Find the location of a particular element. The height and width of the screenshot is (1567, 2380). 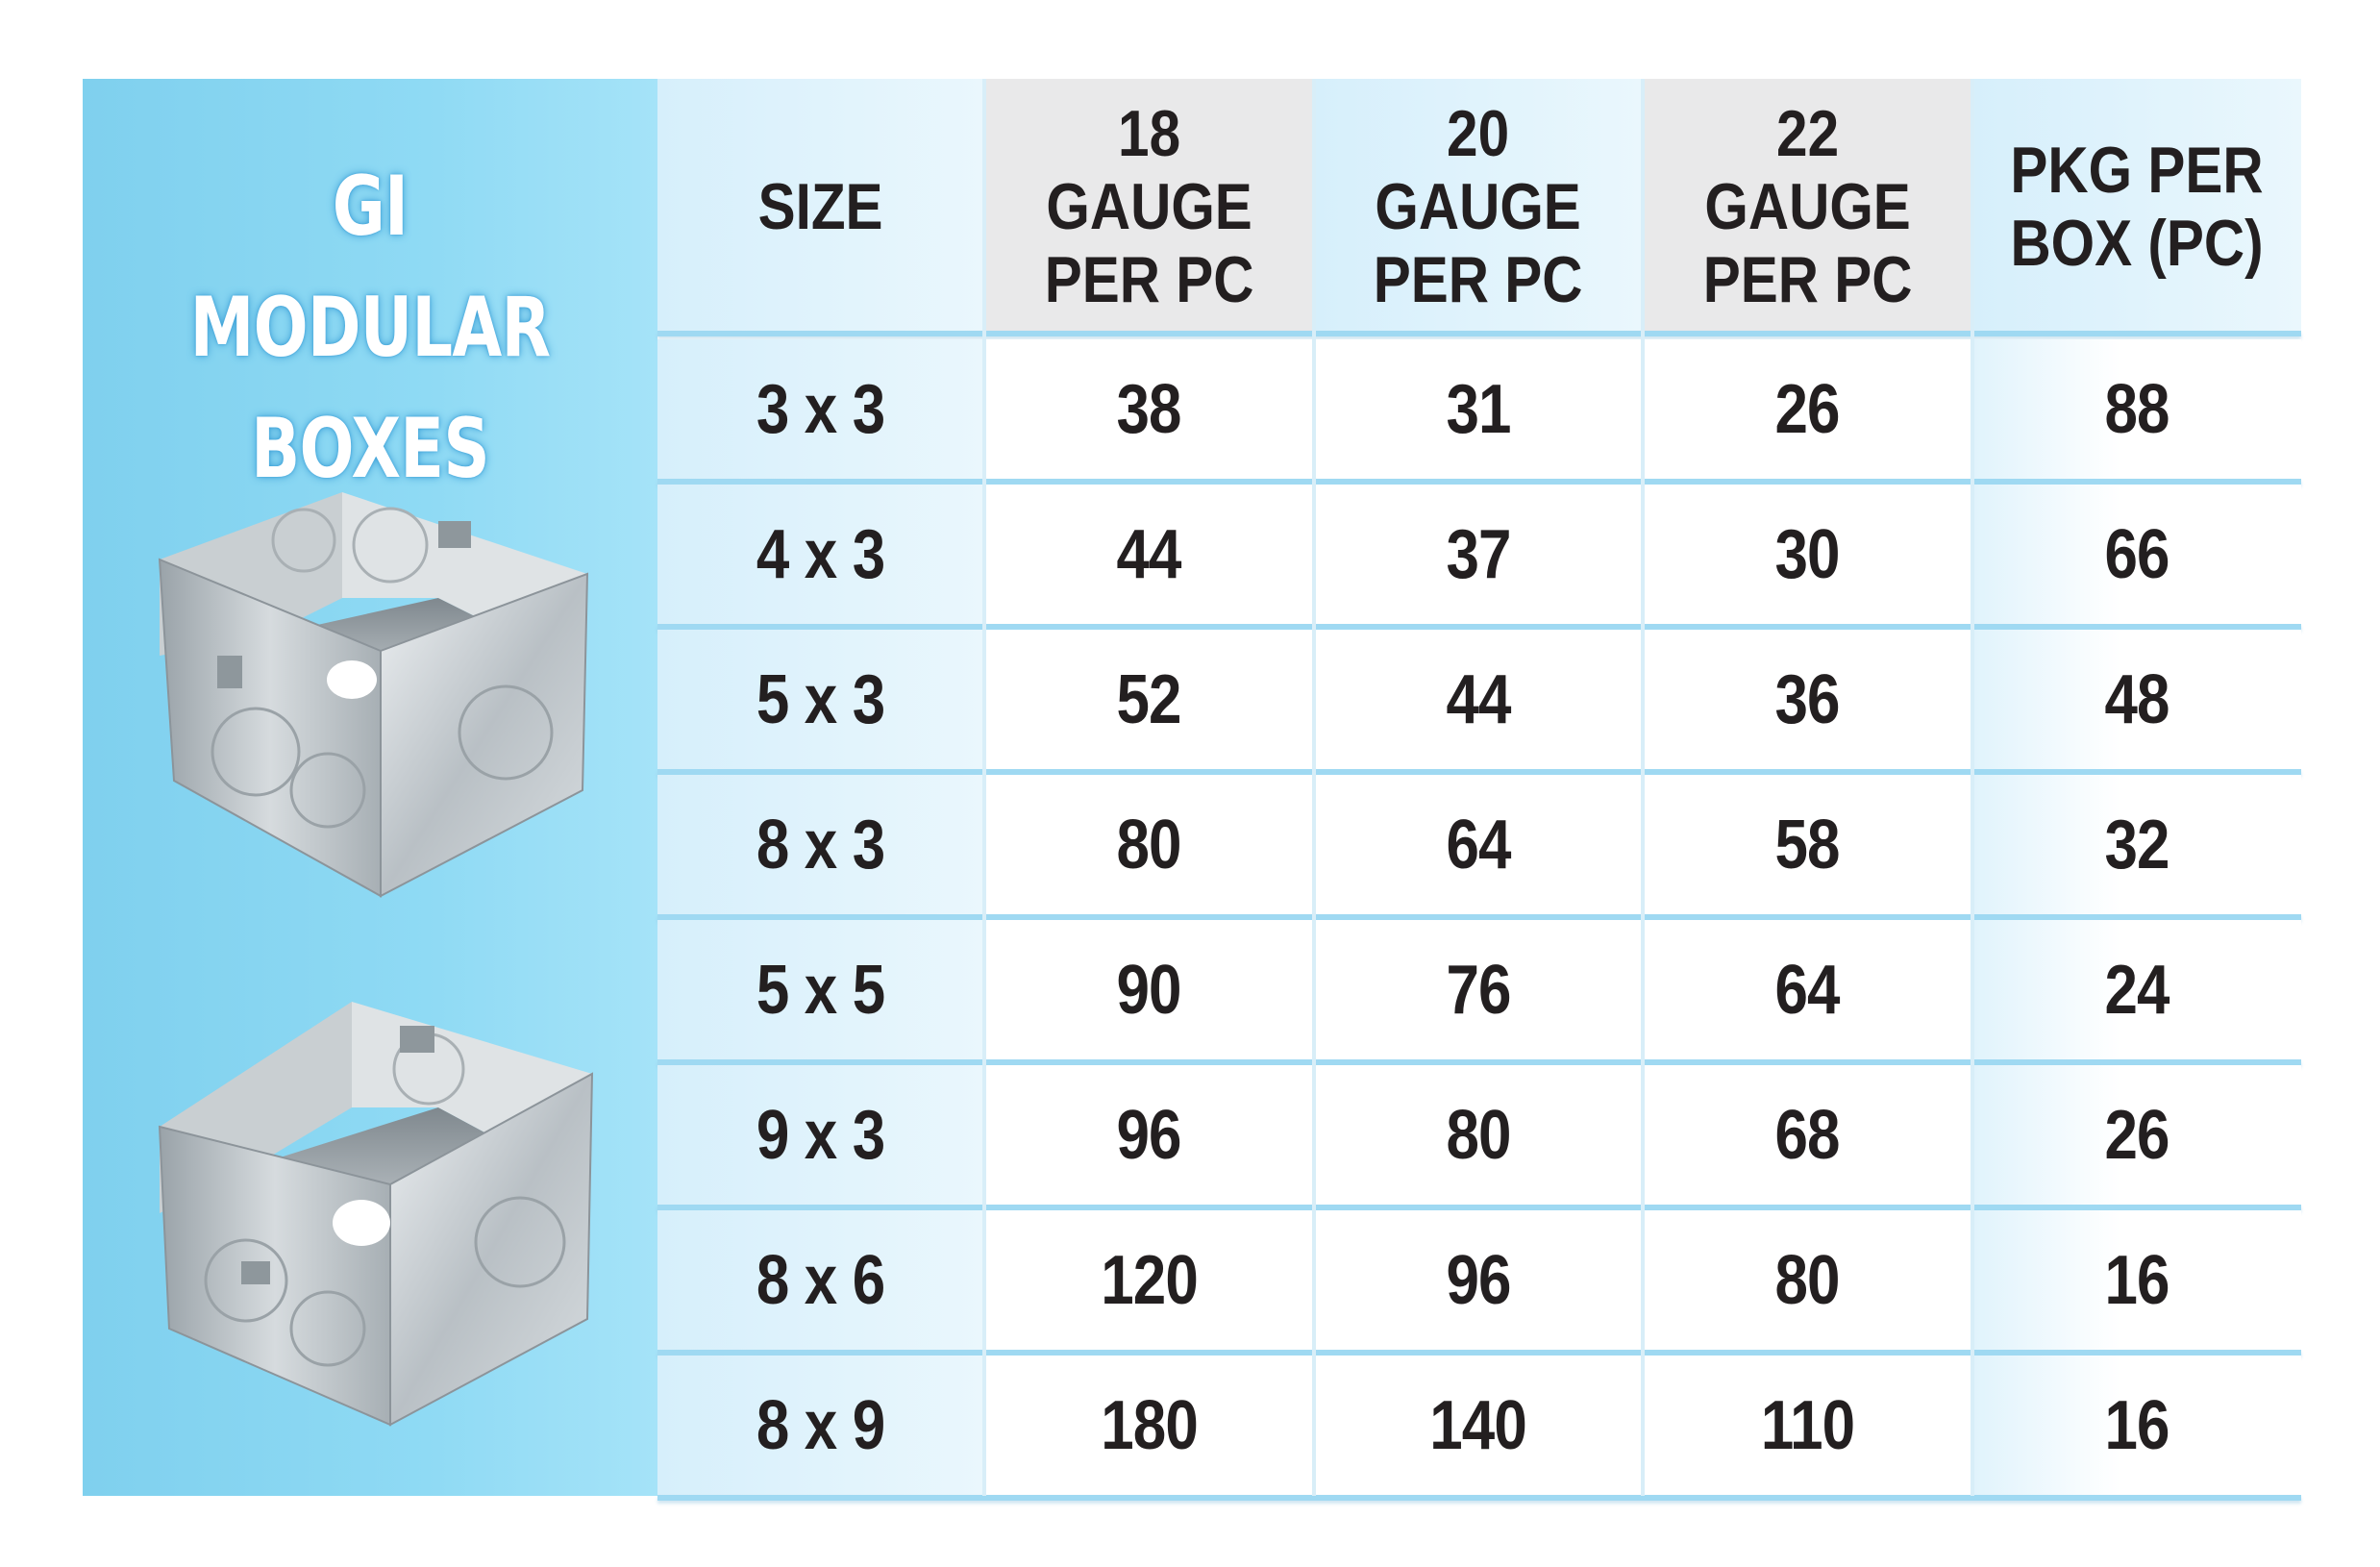

size-cell: 8 x 9 is located at coordinates (820, 1425).